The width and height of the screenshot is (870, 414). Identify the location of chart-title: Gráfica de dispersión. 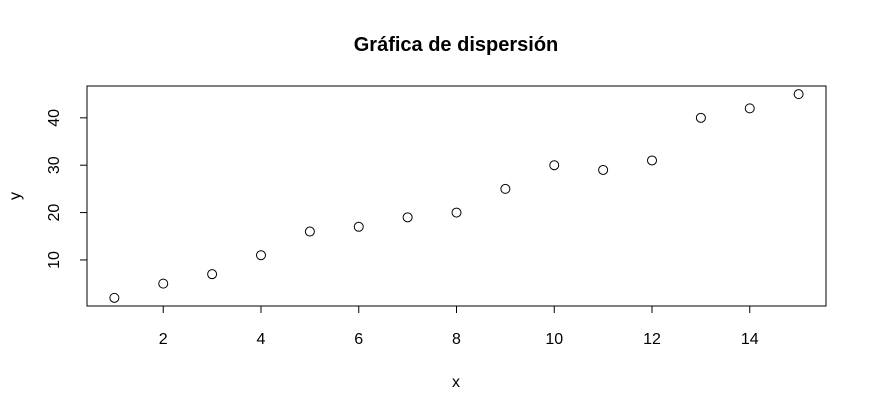
(456, 45).